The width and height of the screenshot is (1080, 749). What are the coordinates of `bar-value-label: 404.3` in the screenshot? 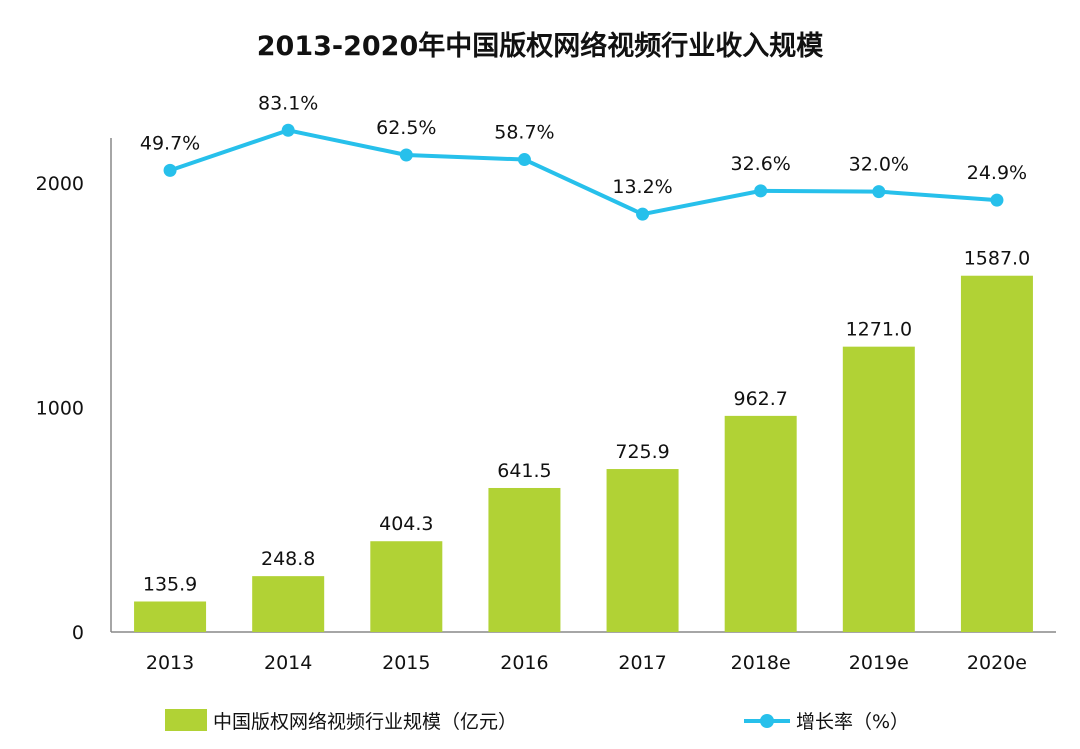 It's located at (406, 524).